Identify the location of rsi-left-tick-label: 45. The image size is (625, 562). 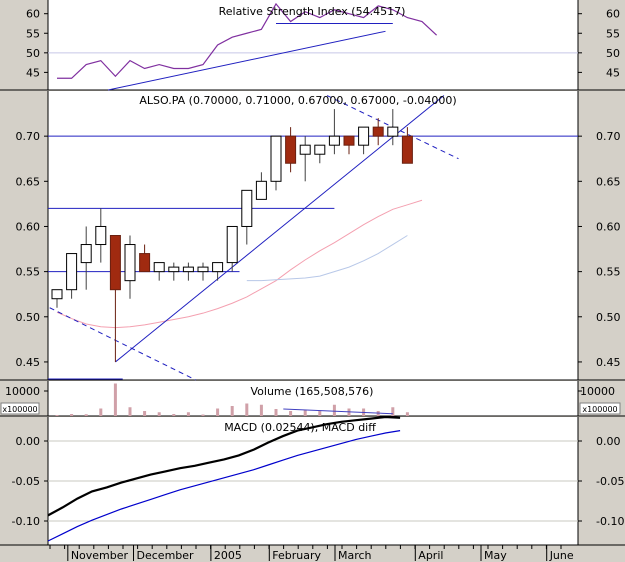
(33, 72).